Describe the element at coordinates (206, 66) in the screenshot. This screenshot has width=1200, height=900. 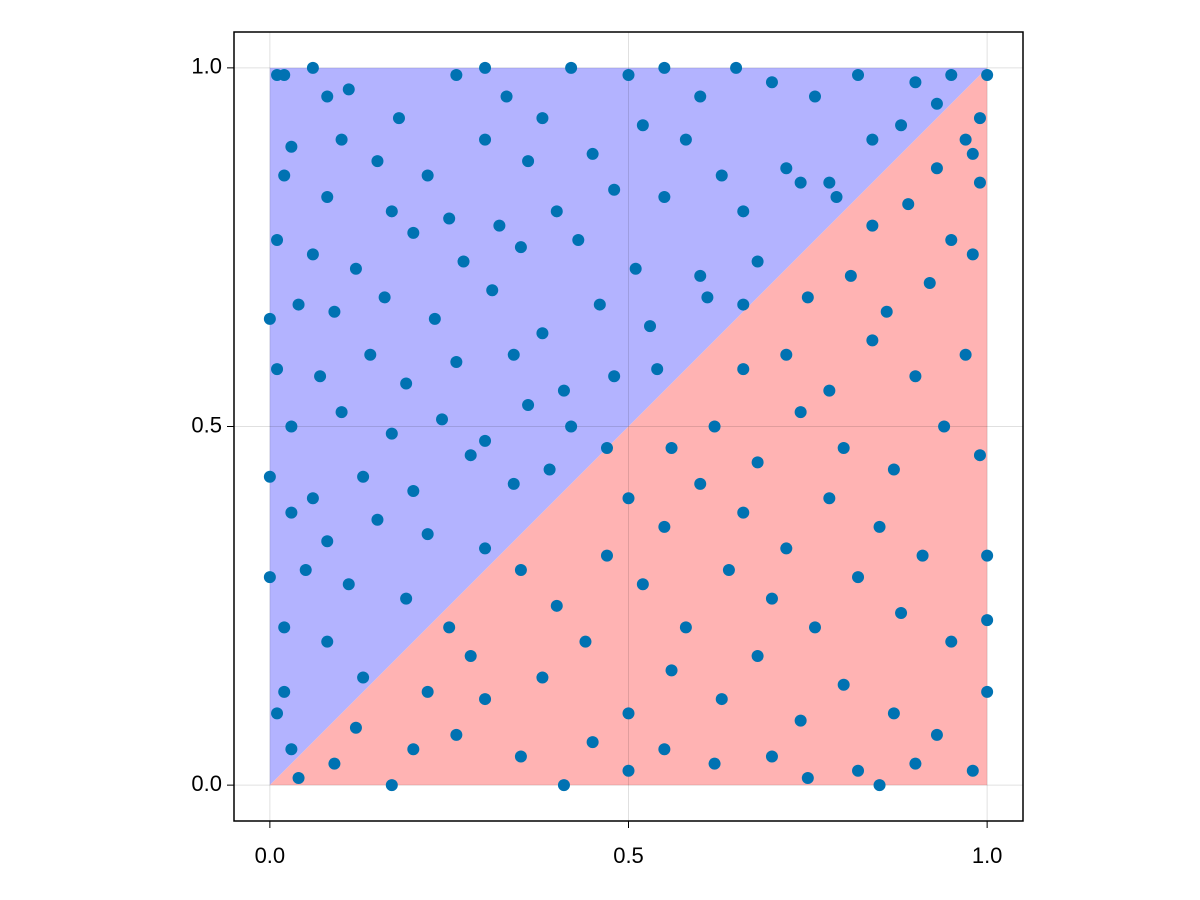
I see `y-tick-label: 1.0` at that location.